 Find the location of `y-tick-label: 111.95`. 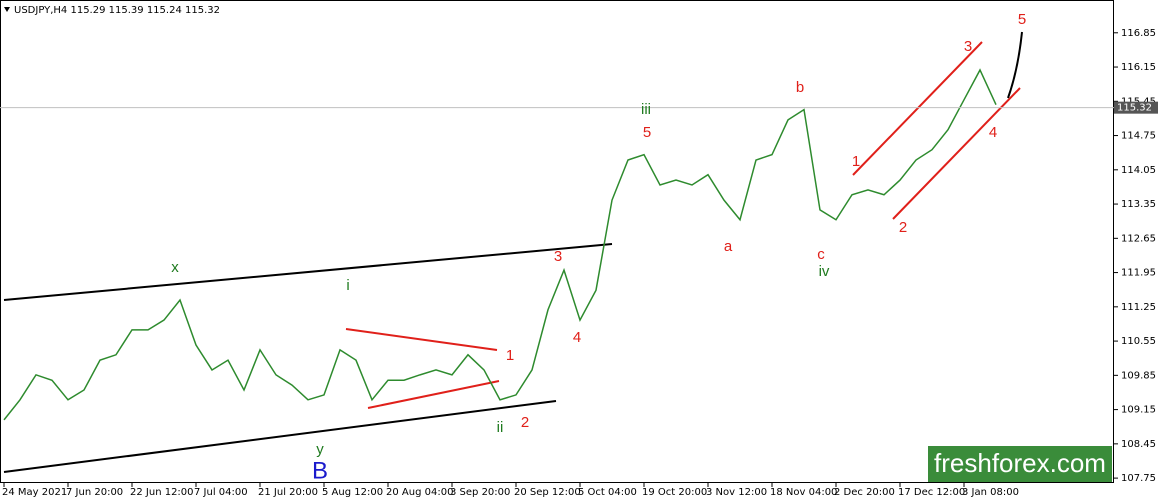

y-tick-label: 111.95 is located at coordinates (1138, 273).